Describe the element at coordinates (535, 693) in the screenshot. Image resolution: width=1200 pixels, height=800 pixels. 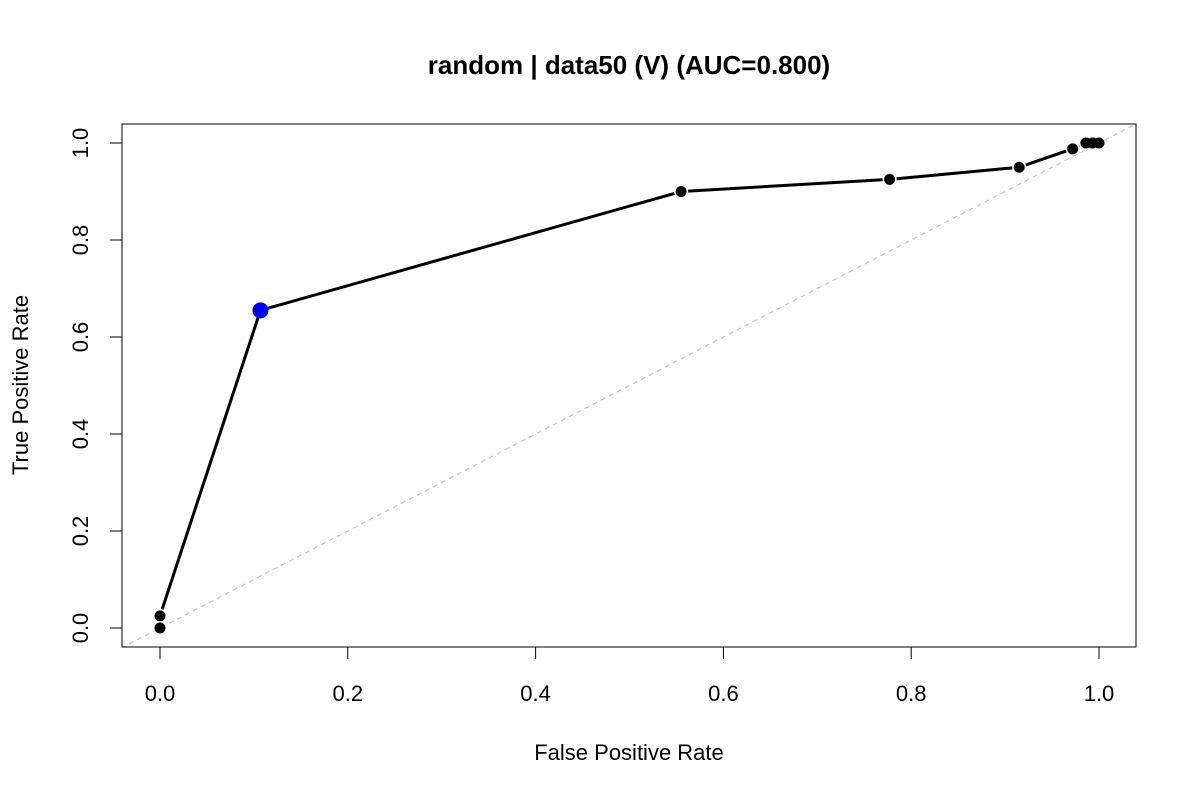
I see `x-tick-label: 0.4` at that location.